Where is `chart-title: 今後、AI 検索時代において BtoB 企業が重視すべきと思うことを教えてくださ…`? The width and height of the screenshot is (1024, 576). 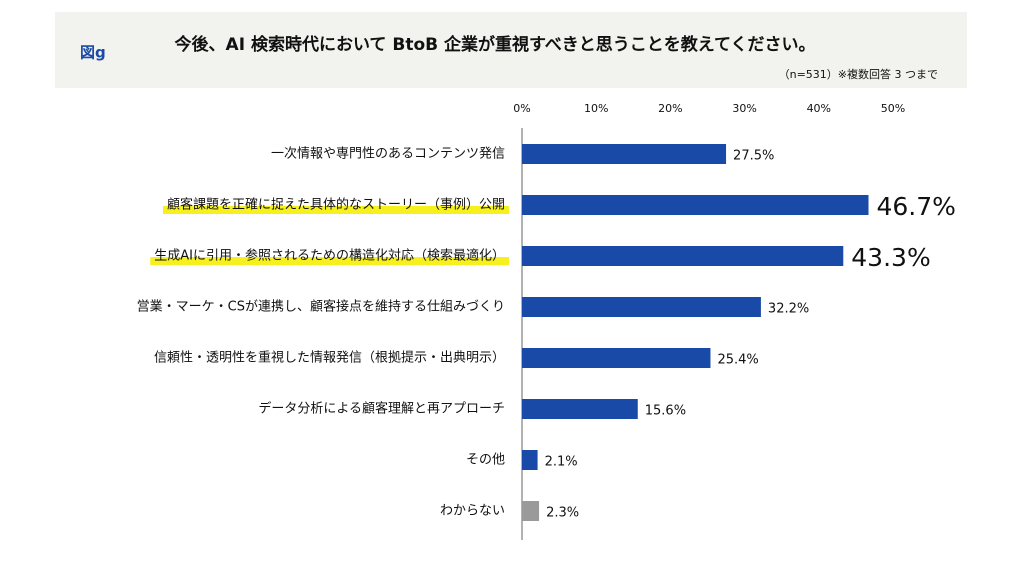 chart-title: 今後、AI 検索時代において BtoB 企業が重視すべきと思うことを教えてくださ… is located at coordinates (495, 44).